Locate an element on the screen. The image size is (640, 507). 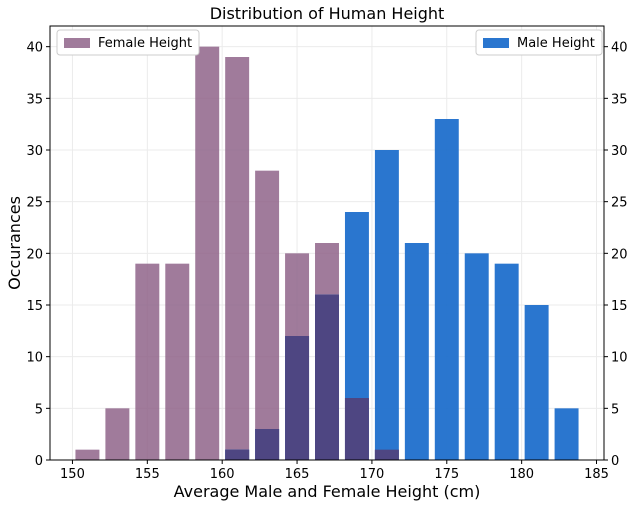
legend-male: Male Height is located at coordinates (539, 42).